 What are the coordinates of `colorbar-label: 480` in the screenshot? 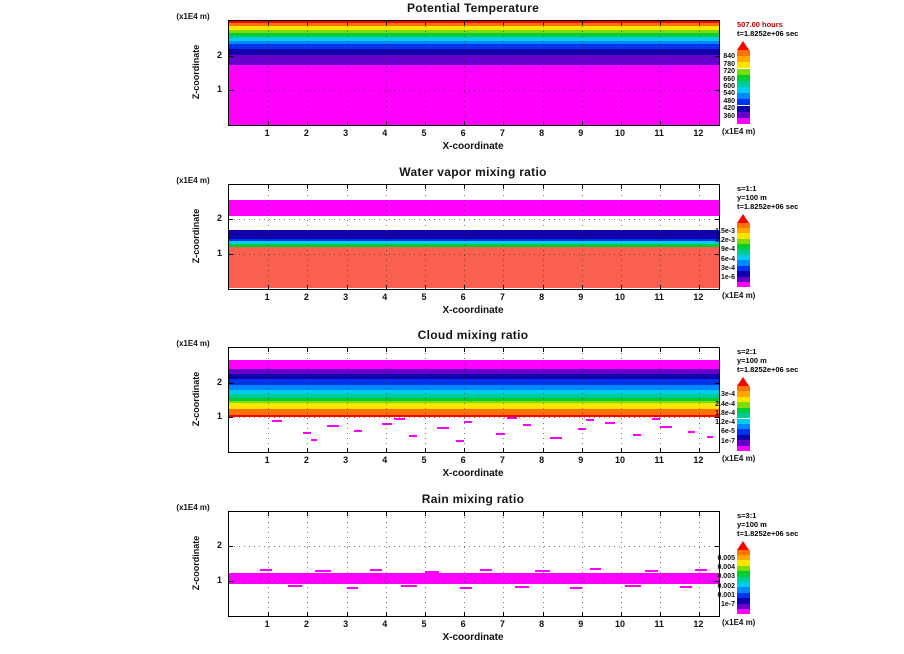 It's located at (729, 101).